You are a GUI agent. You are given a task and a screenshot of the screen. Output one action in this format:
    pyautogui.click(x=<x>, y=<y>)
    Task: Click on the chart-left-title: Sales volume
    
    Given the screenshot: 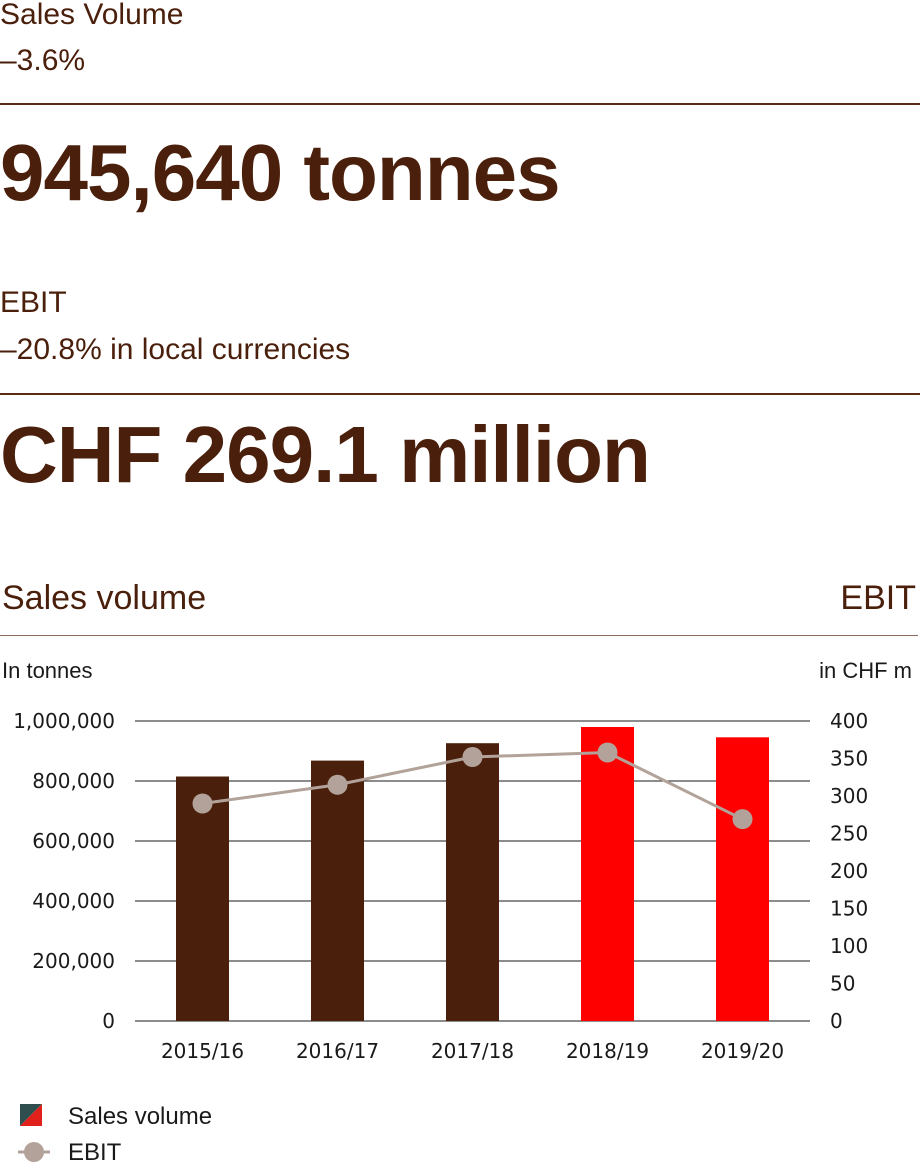 What is the action you would take?
    pyautogui.click(x=104, y=598)
    